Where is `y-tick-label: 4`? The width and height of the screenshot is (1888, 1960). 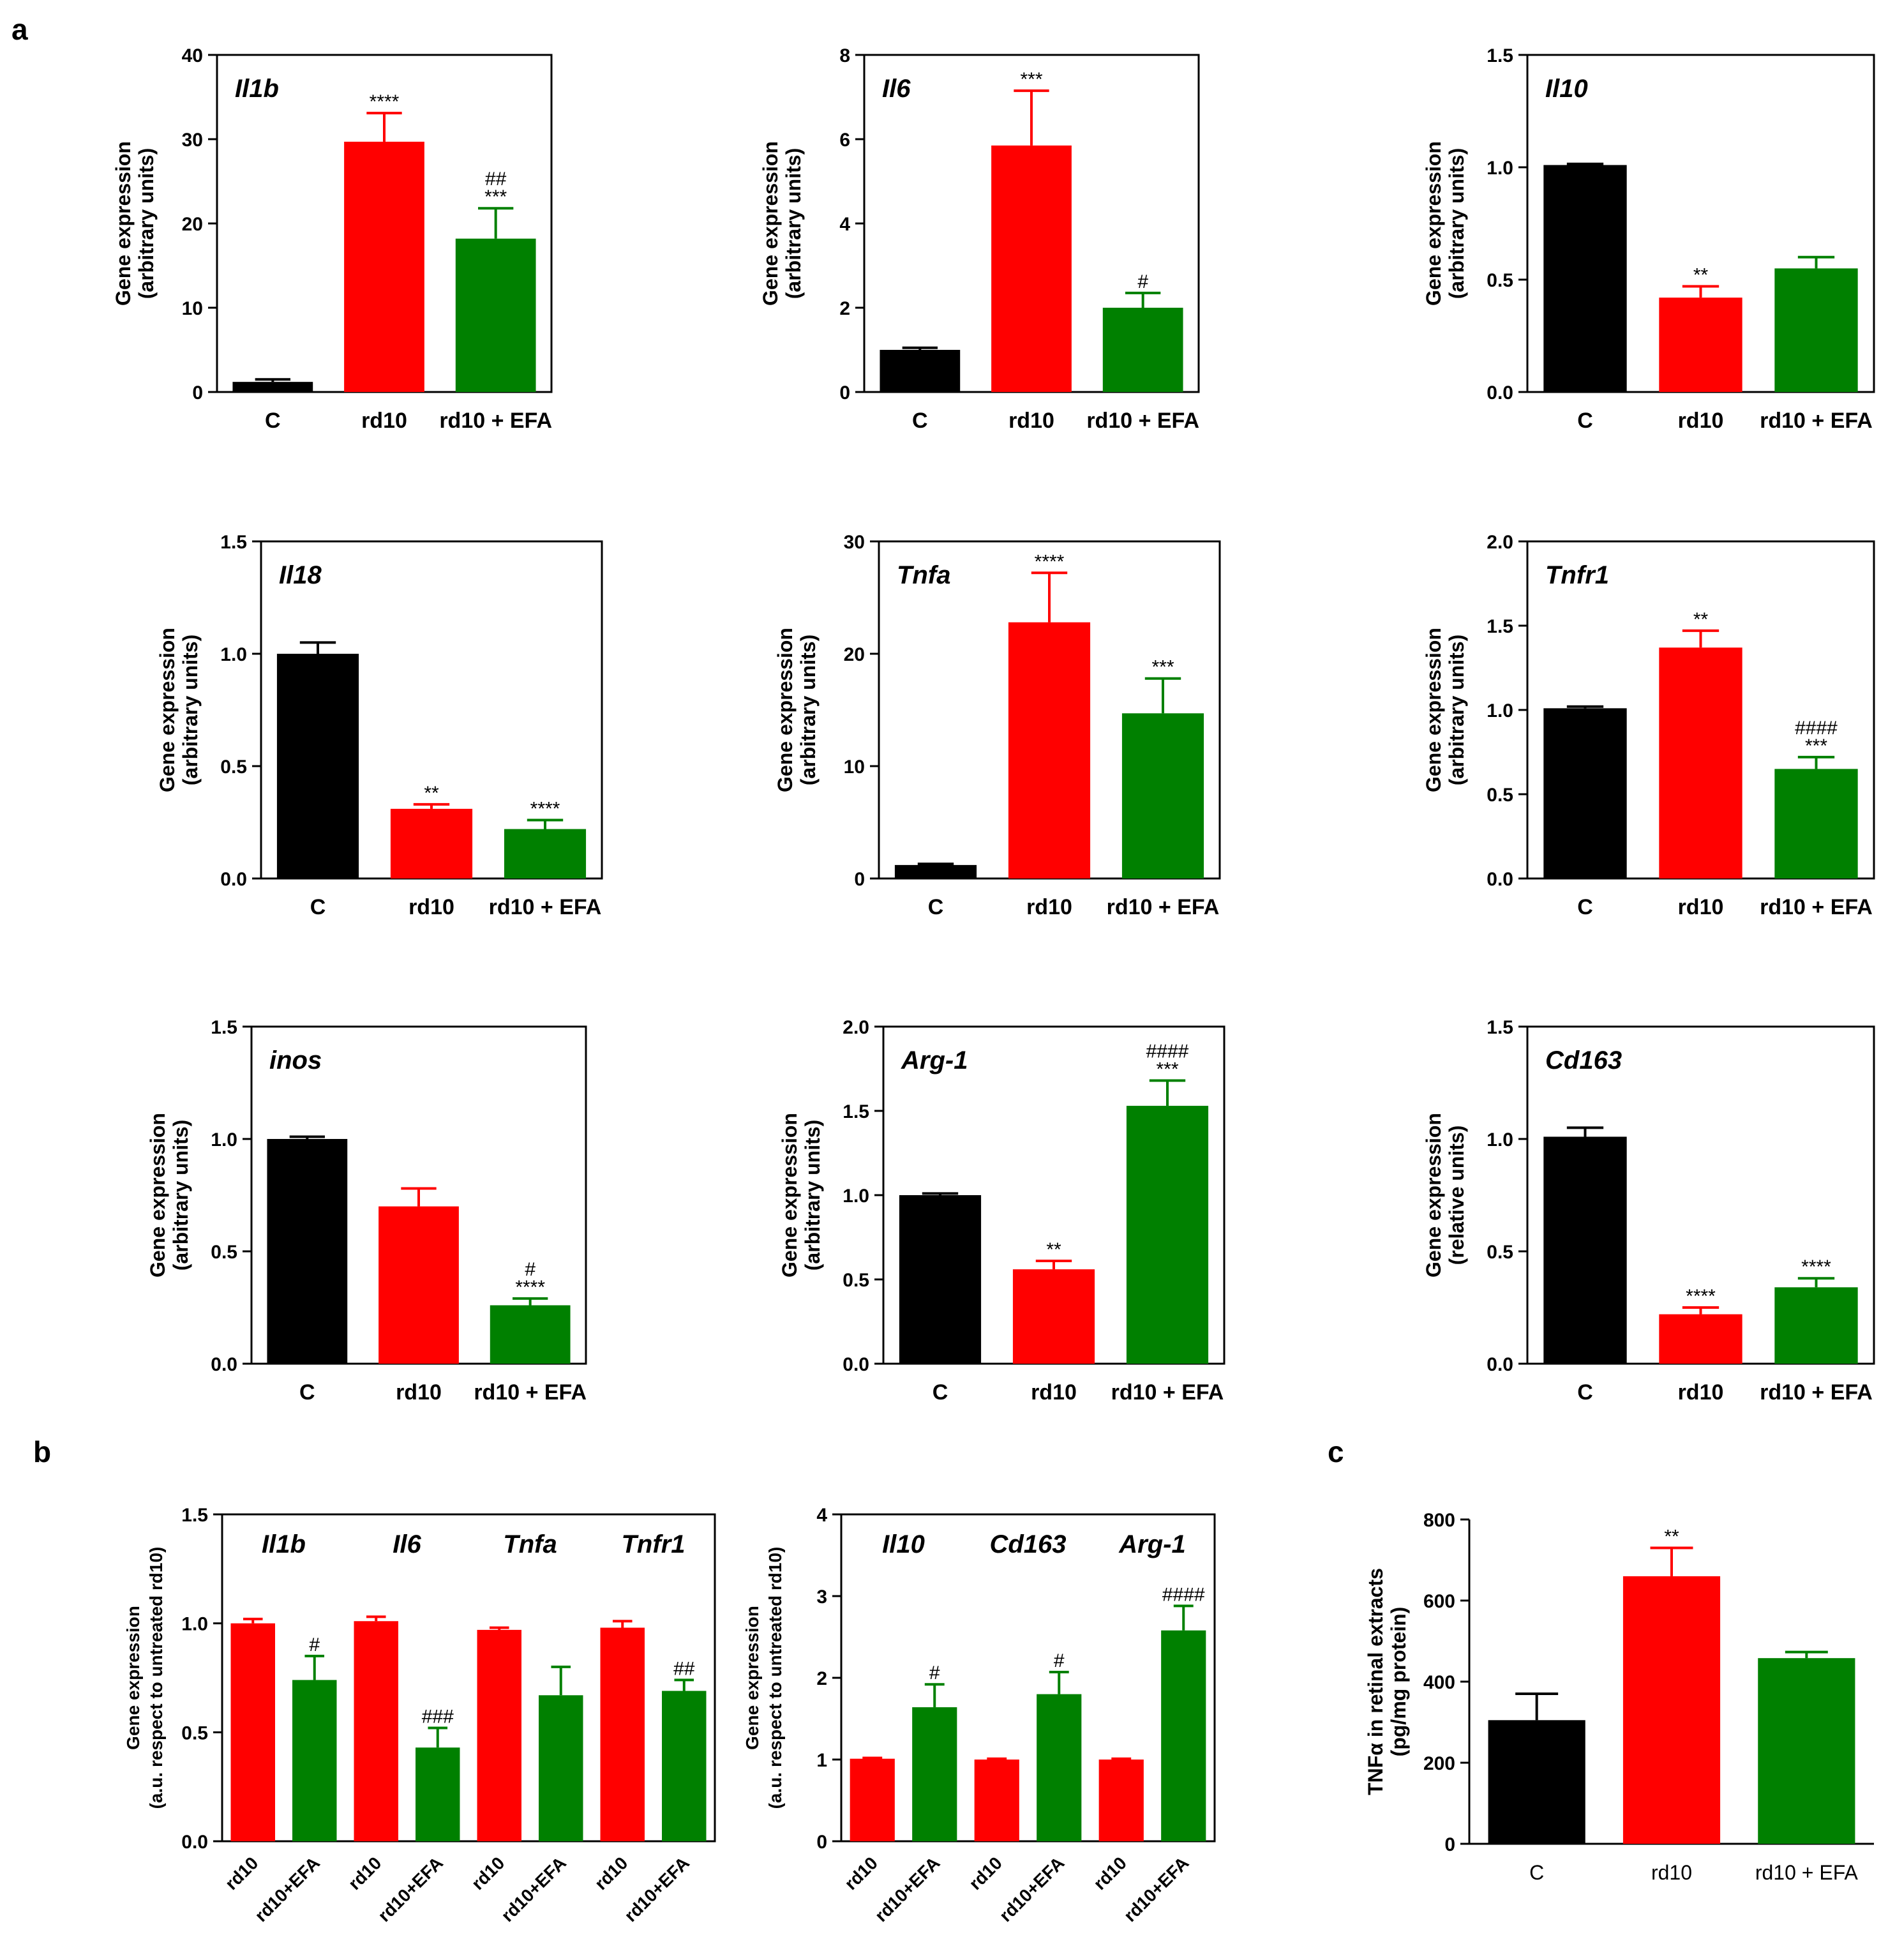
y-tick-label: 4 is located at coordinates (821, 1515).